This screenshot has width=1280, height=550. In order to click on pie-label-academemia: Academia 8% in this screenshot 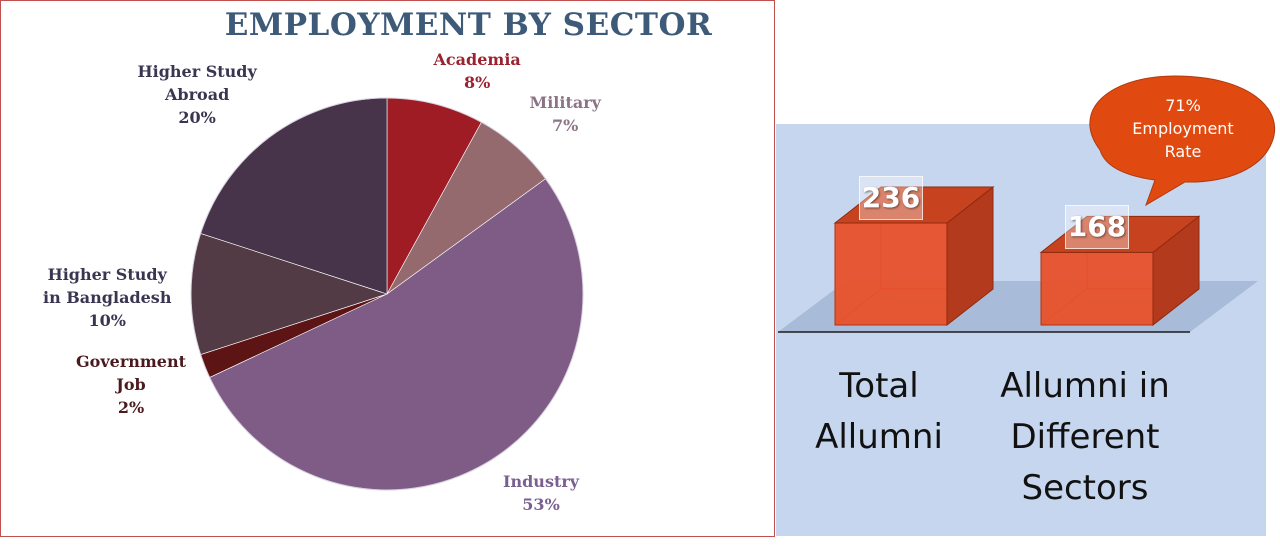, I will do `click(477, 71)`.